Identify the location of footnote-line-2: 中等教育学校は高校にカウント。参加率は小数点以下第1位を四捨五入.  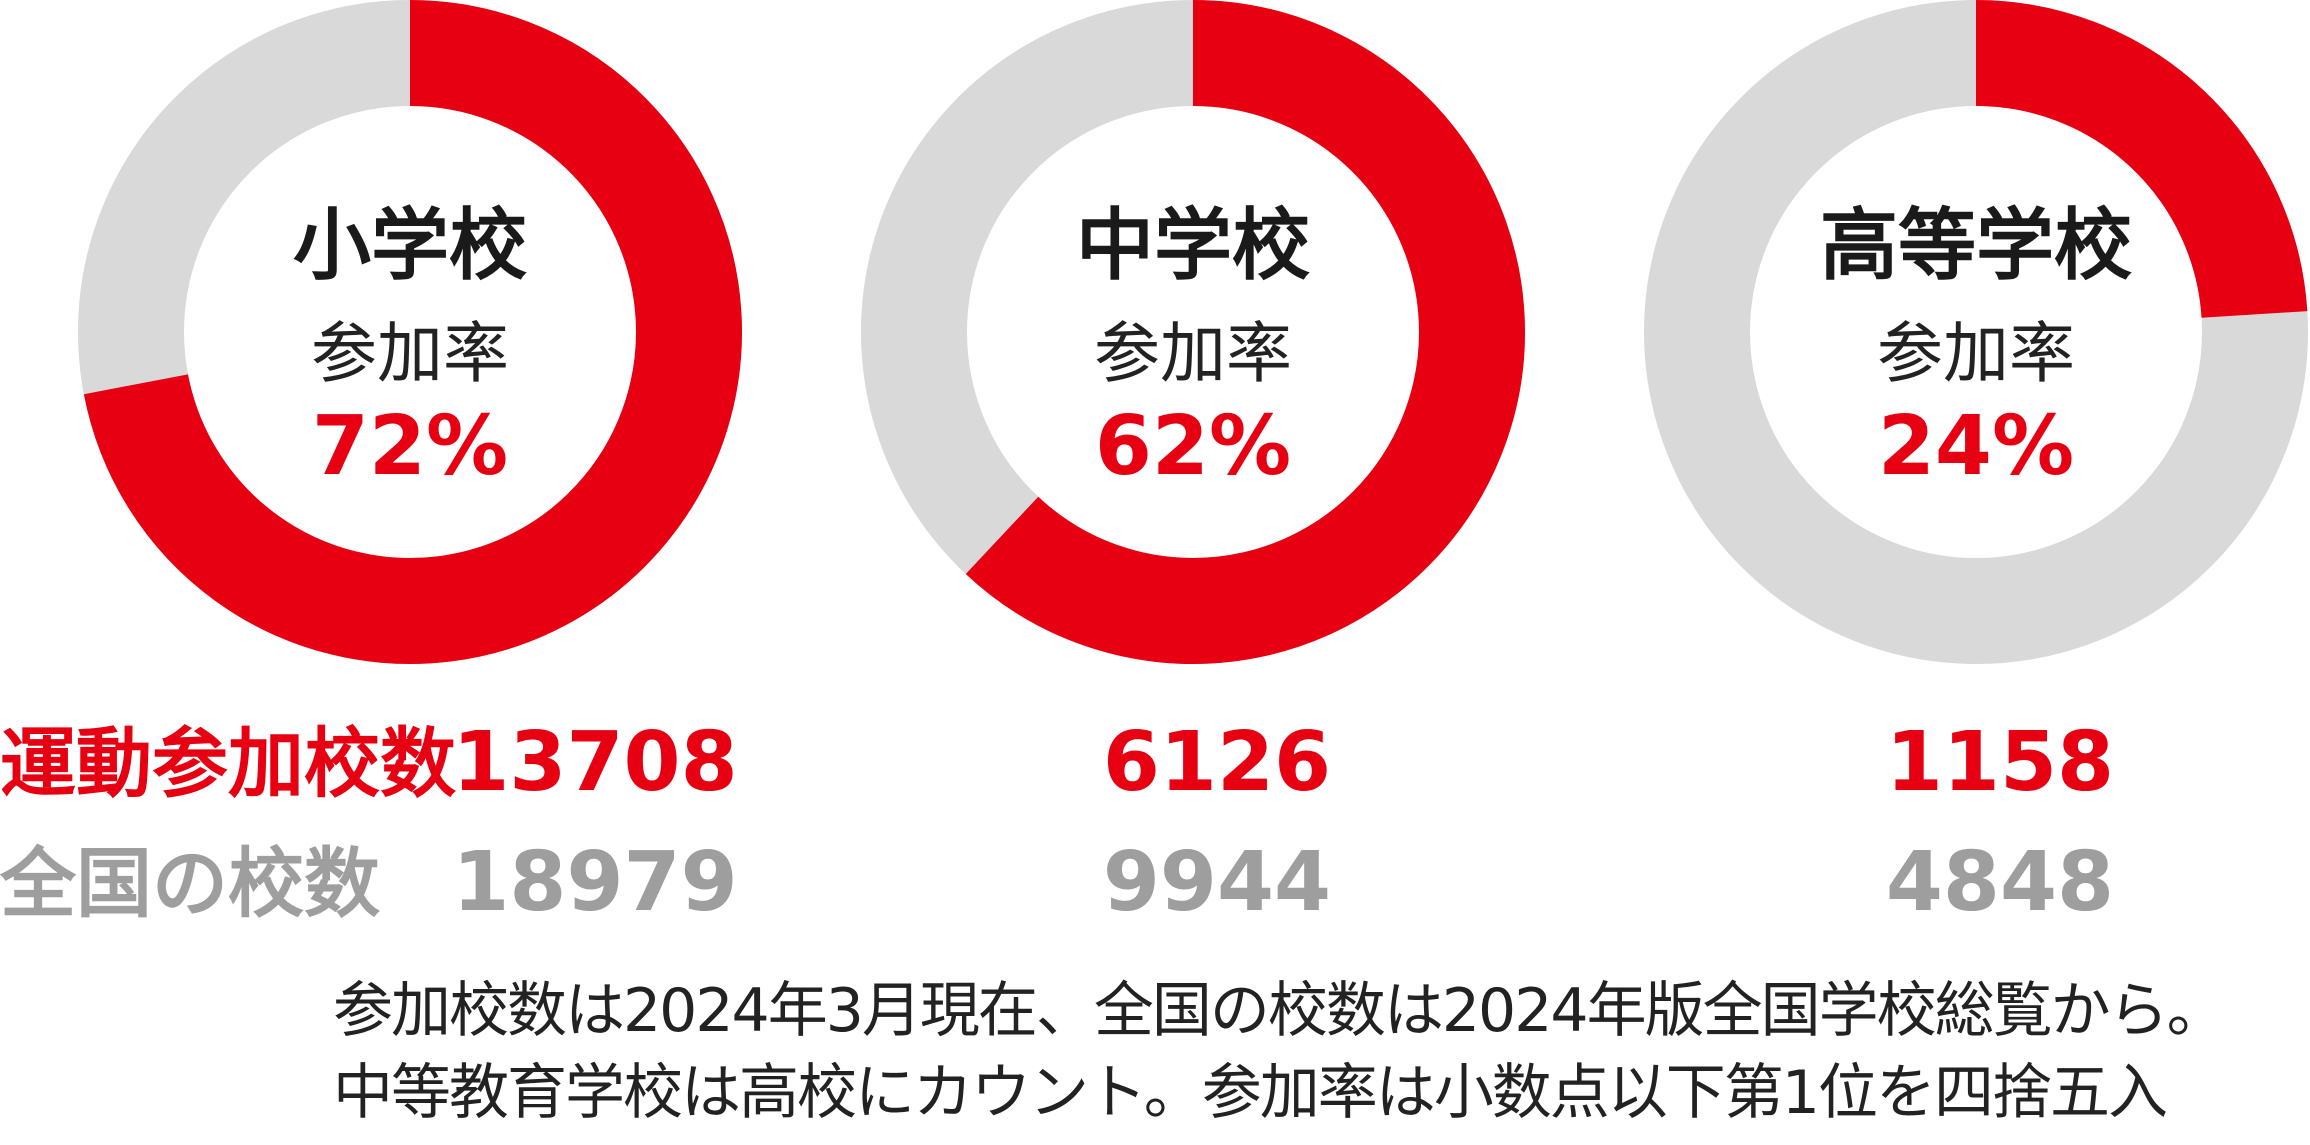
(1250, 1093).